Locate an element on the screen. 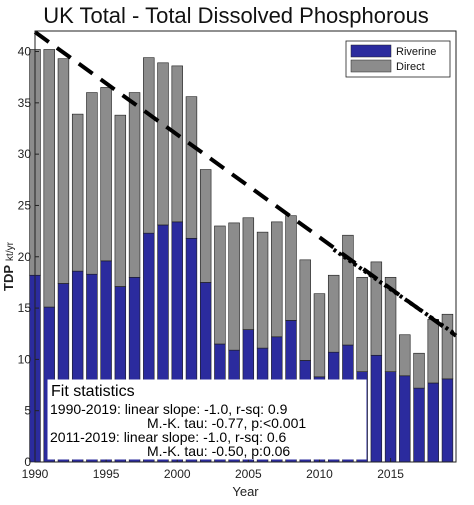 Image resolution: width=474 pixels, height=505 pixels. trend-line-dotted is located at coordinates (395, 292).